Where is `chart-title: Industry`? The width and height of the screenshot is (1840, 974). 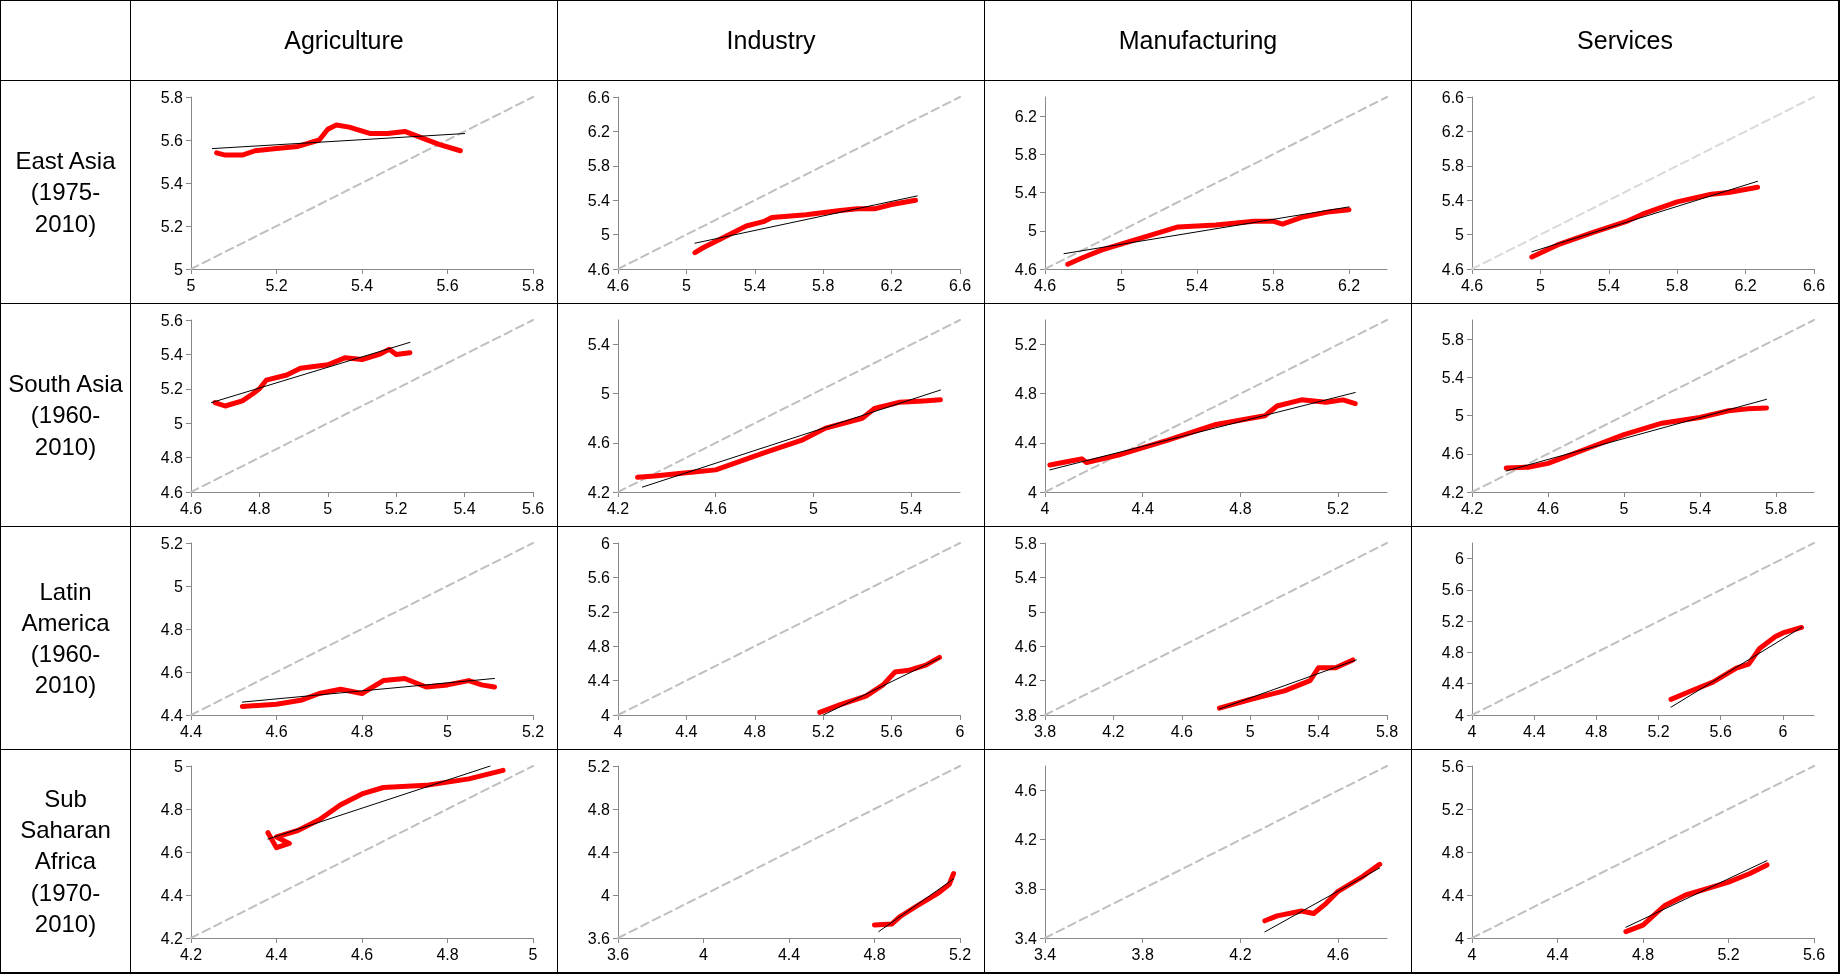 chart-title: Industry is located at coordinates (771, 41).